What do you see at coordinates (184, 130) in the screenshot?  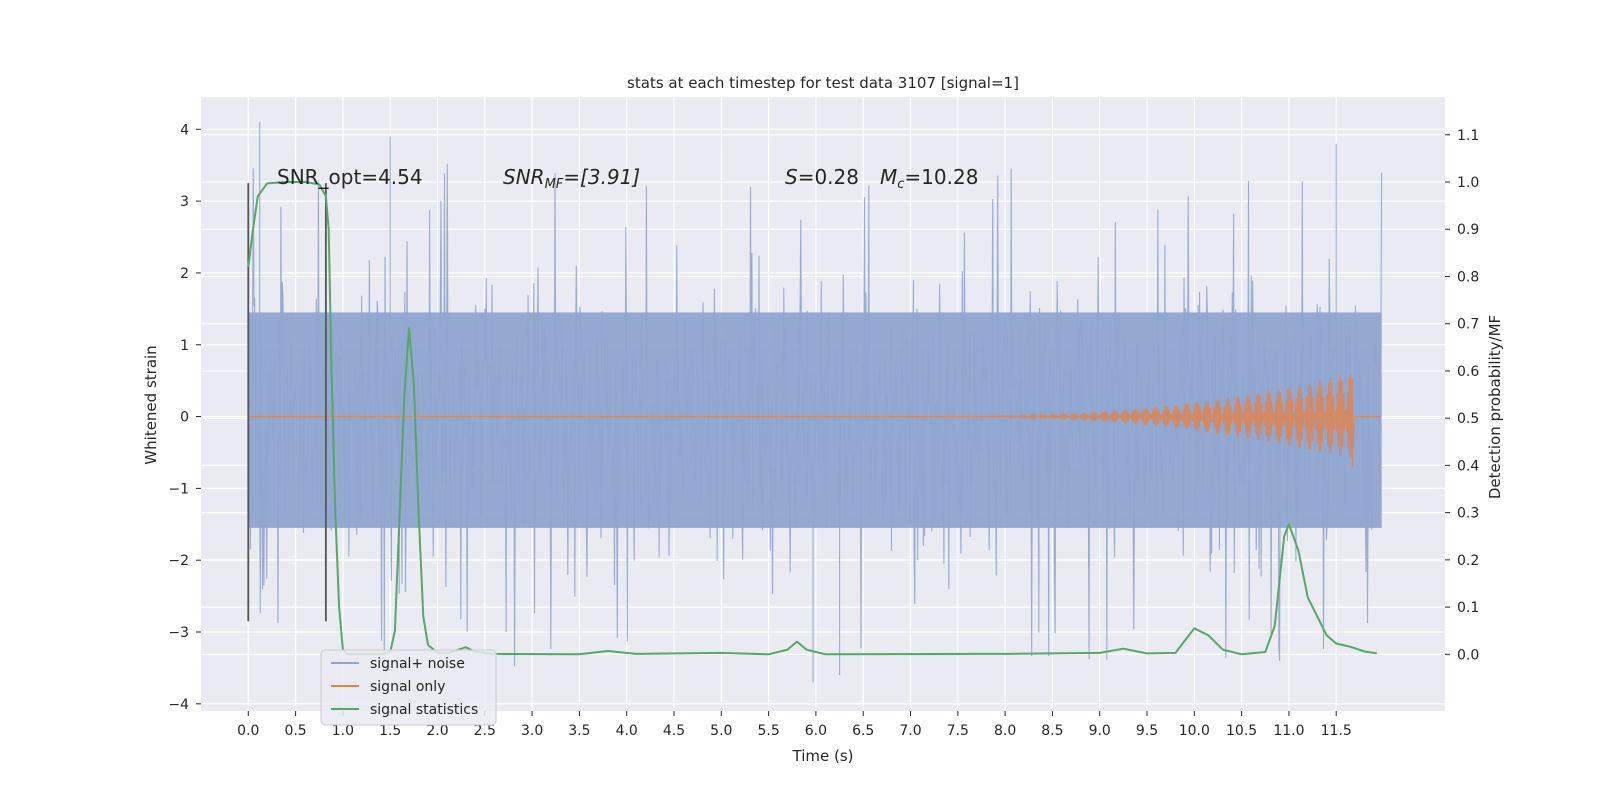 I see `y-left-tick-label-8: 4` at bounding box center [184, 130].